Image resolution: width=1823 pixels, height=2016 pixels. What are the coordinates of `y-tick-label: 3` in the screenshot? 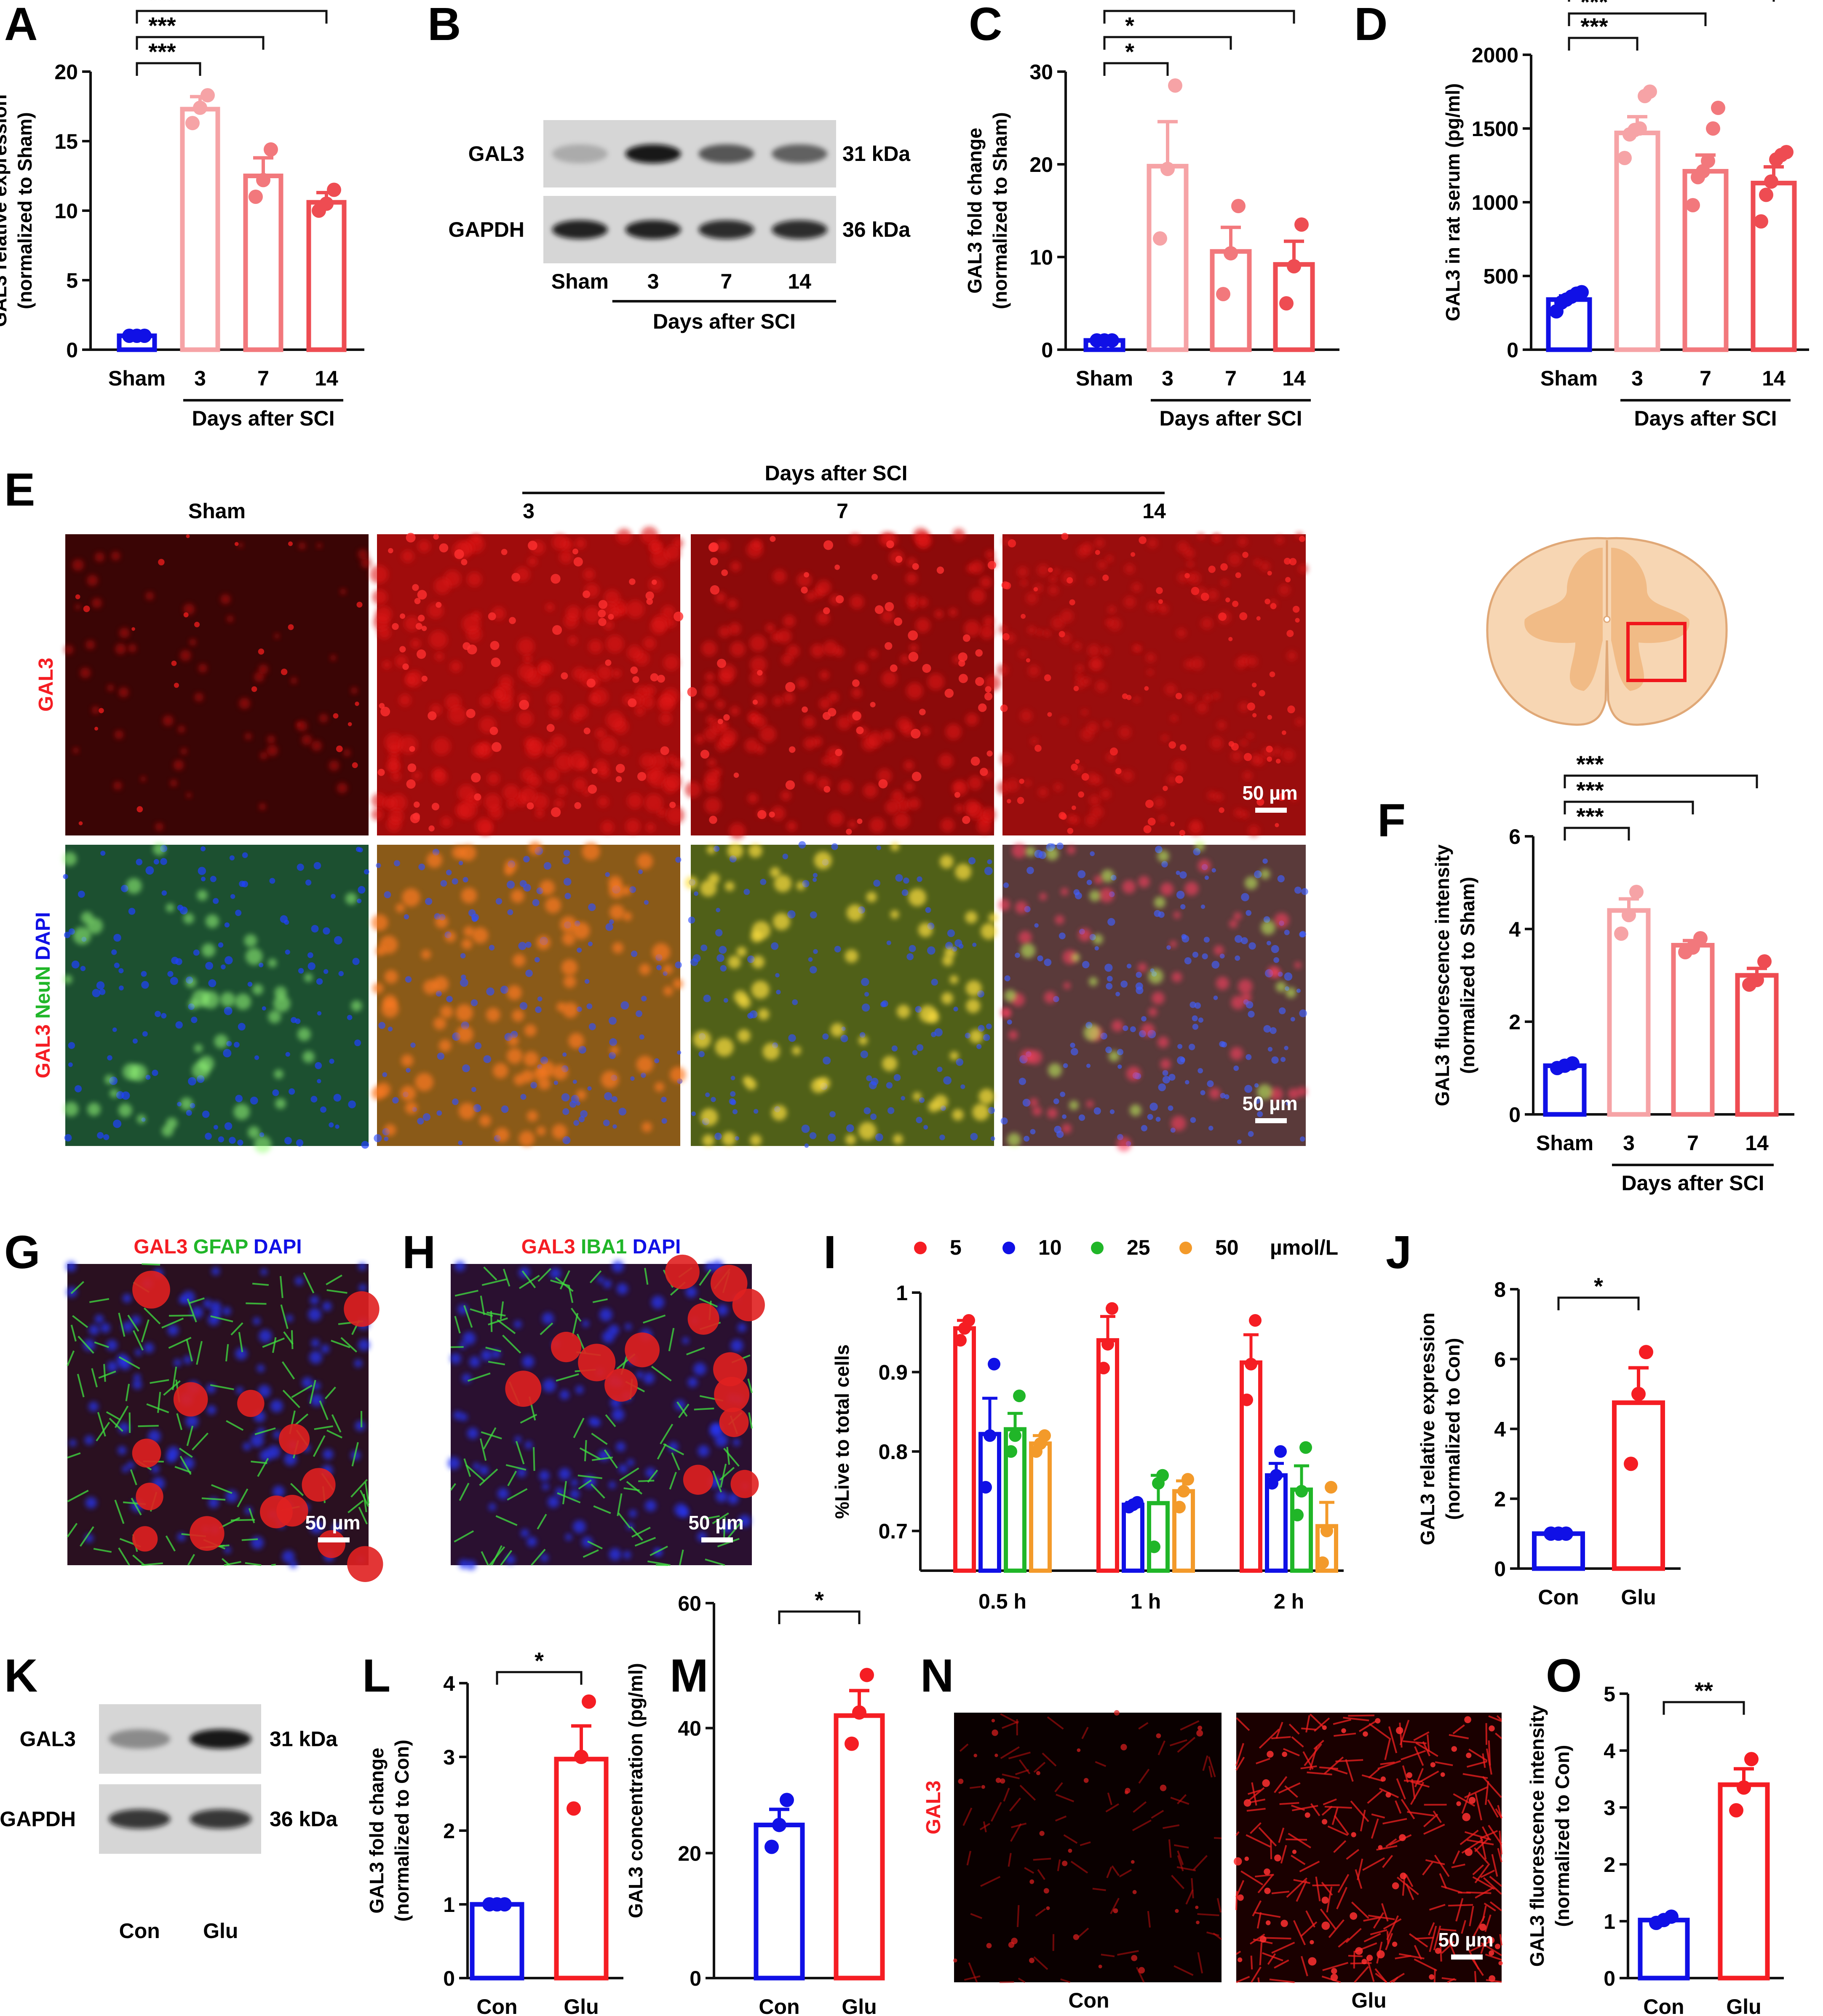 It's located at (1609, 1808).